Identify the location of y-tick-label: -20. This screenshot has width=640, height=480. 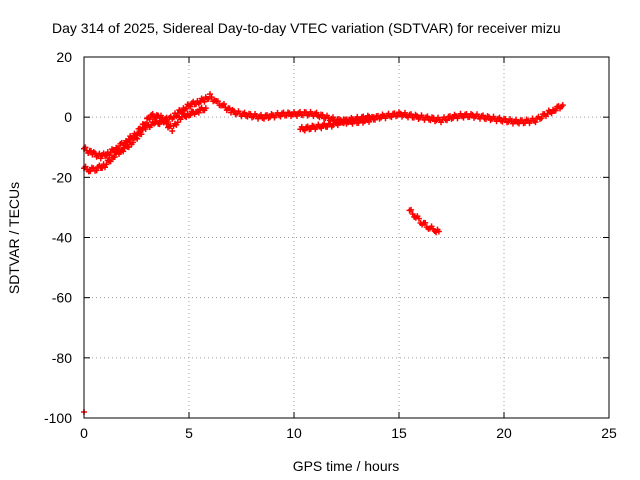
(62, 177).